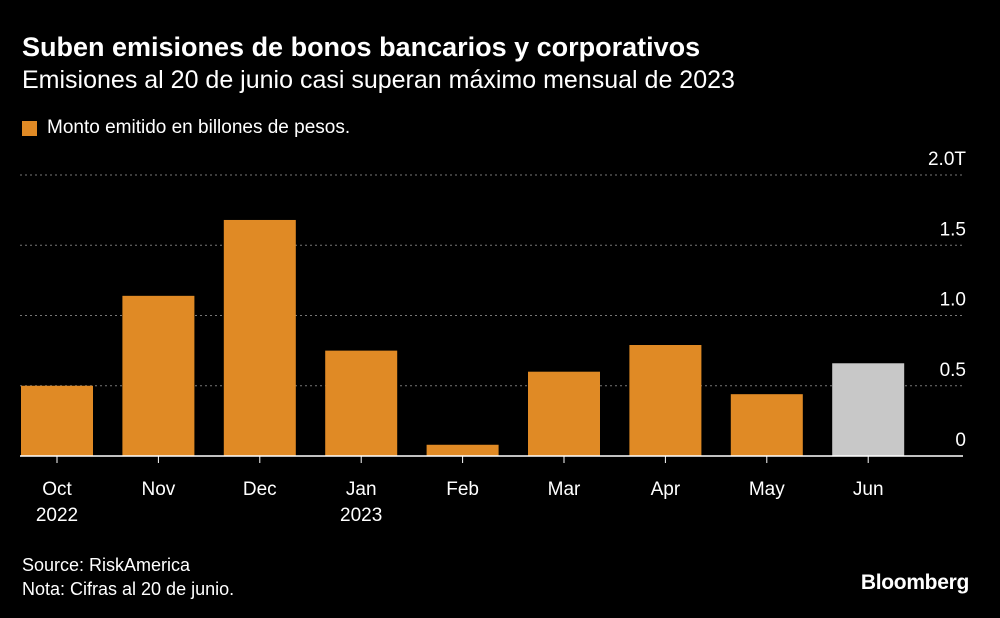 This screenshot has height=618, width=1000. What do you see at coordinates (953, 370) in the screenshot?
I see `y-tick-label: 0.5` at bounding box center [953, 370].